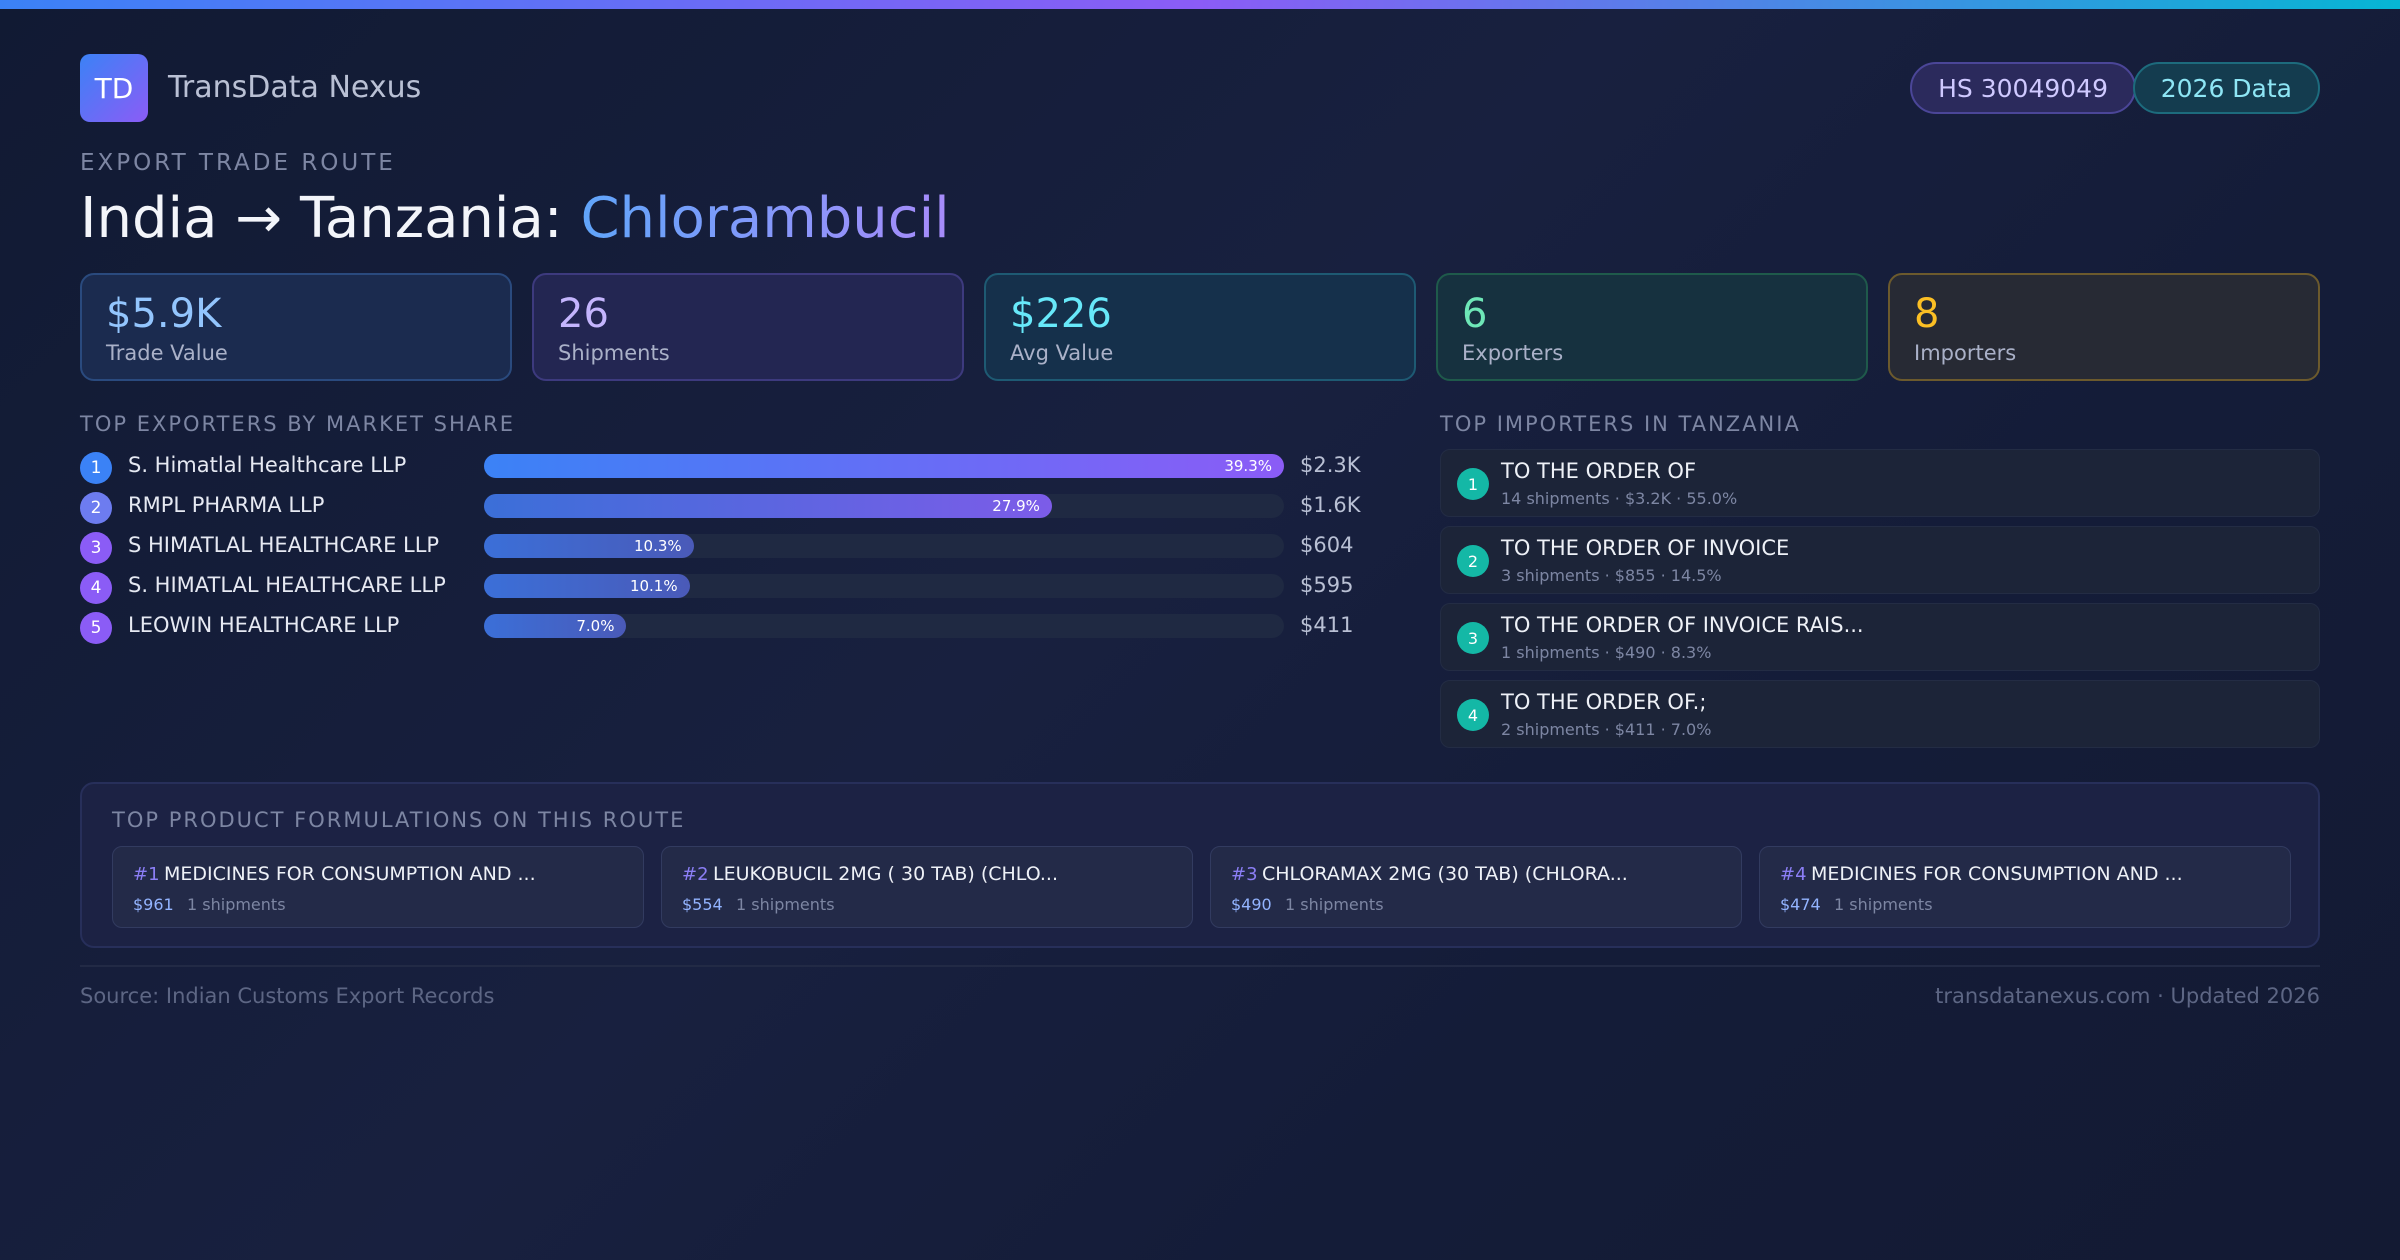 The image size is (2400, 1260). I want to click on share-label: 27.9%, so click(1016, 506).